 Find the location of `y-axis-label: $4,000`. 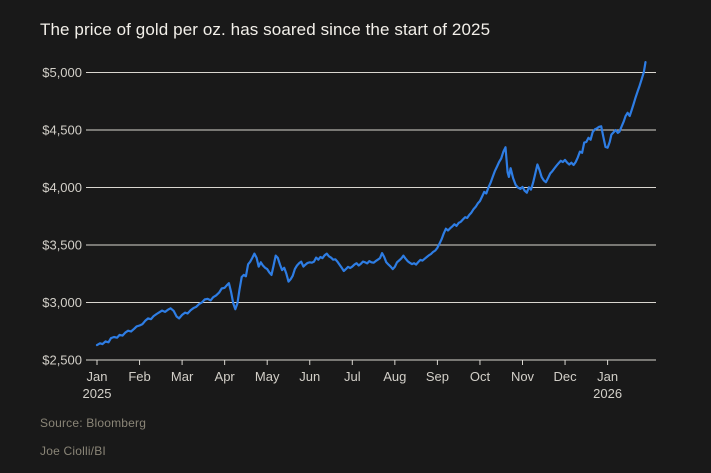

y-axis-label: $4,000 is located at coordinates (62, 187).